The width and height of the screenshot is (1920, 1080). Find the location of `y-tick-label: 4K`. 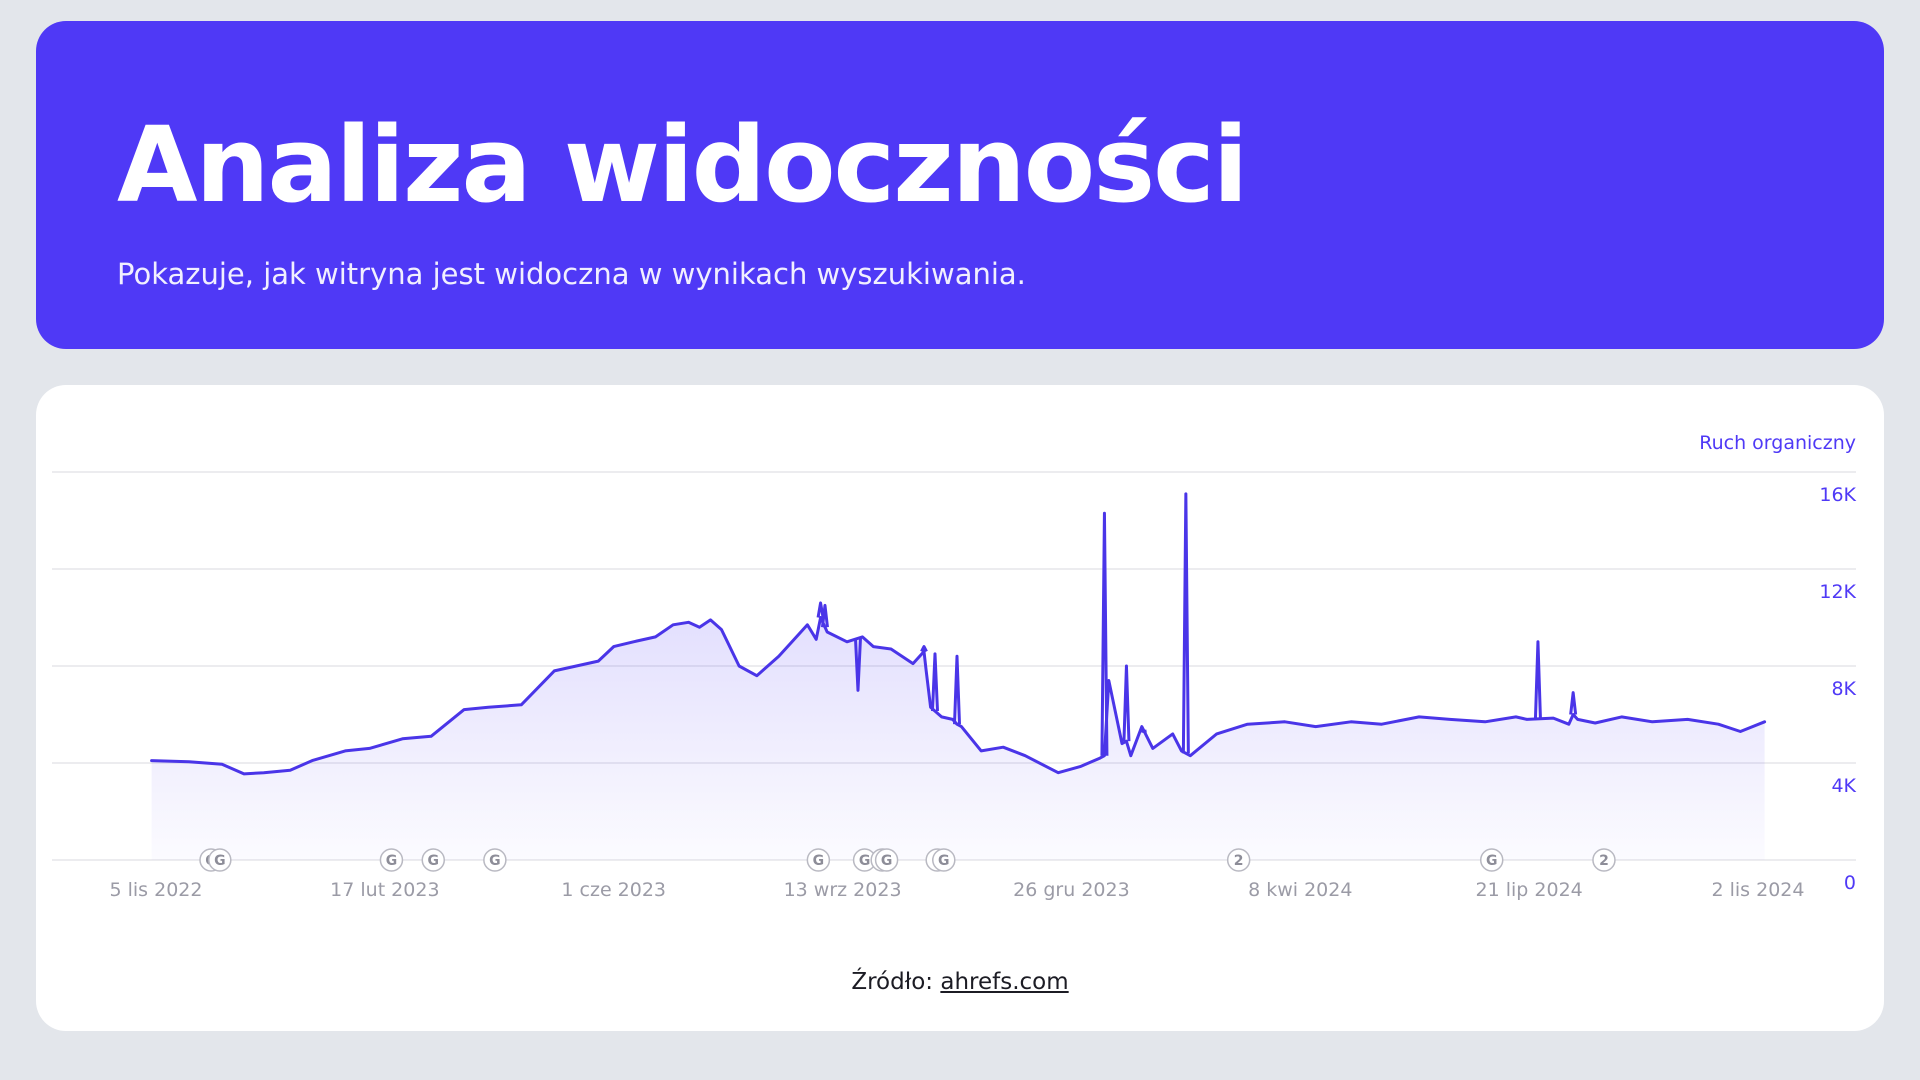

y-tick-label: 4K is located at coordinates (1843, 786).